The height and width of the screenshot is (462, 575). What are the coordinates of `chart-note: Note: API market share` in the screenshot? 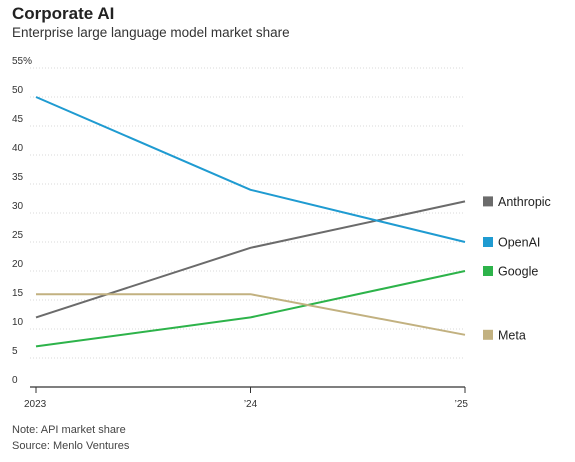 It's located at (69, 430).